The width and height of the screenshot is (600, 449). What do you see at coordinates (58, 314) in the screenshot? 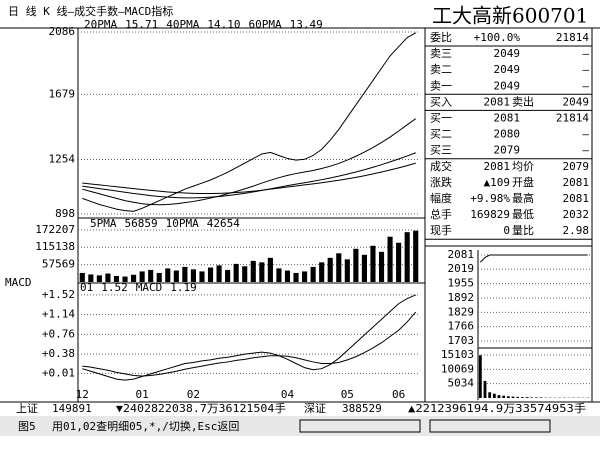
I see `y-tick-label: +1.14` at bounding box center [58, 314].